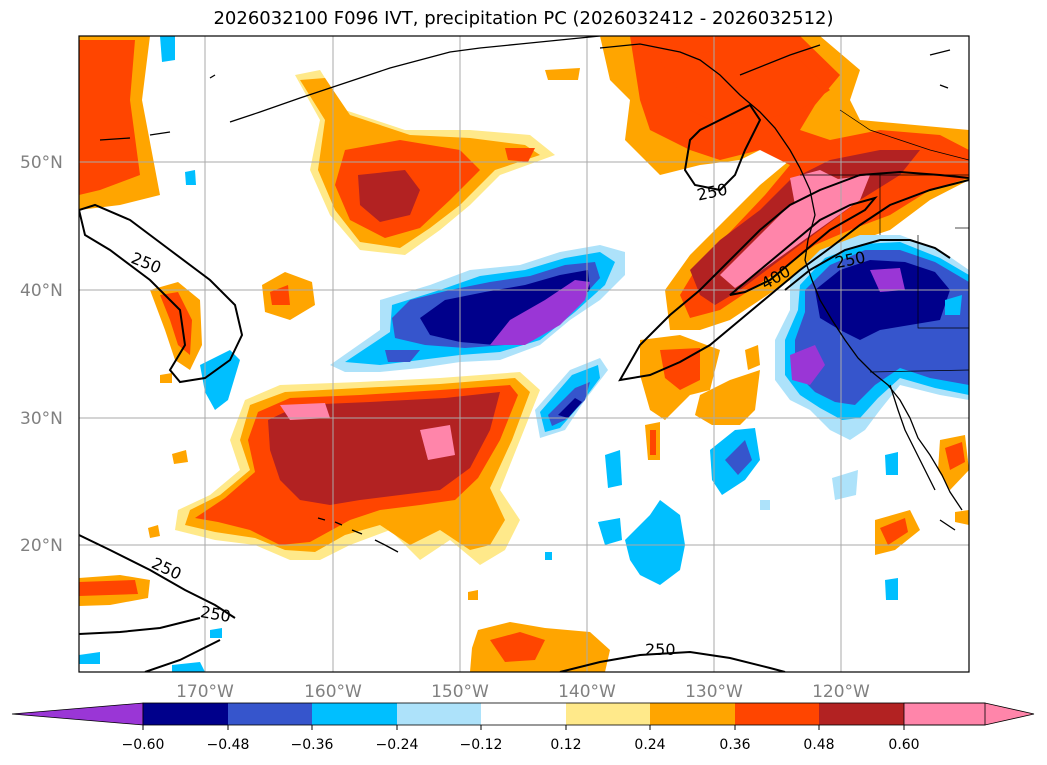 The image size is (1047, 765). Describe the element at coordinates (734, 745) in the screenshot. I see `cb-tick-label-8: 0.36` at that location.